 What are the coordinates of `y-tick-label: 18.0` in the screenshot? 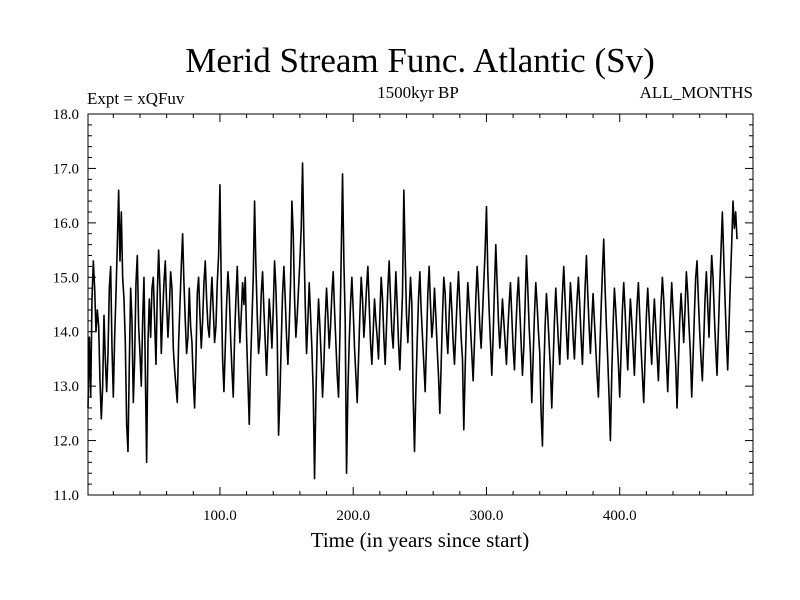 It's located at (66, 115).